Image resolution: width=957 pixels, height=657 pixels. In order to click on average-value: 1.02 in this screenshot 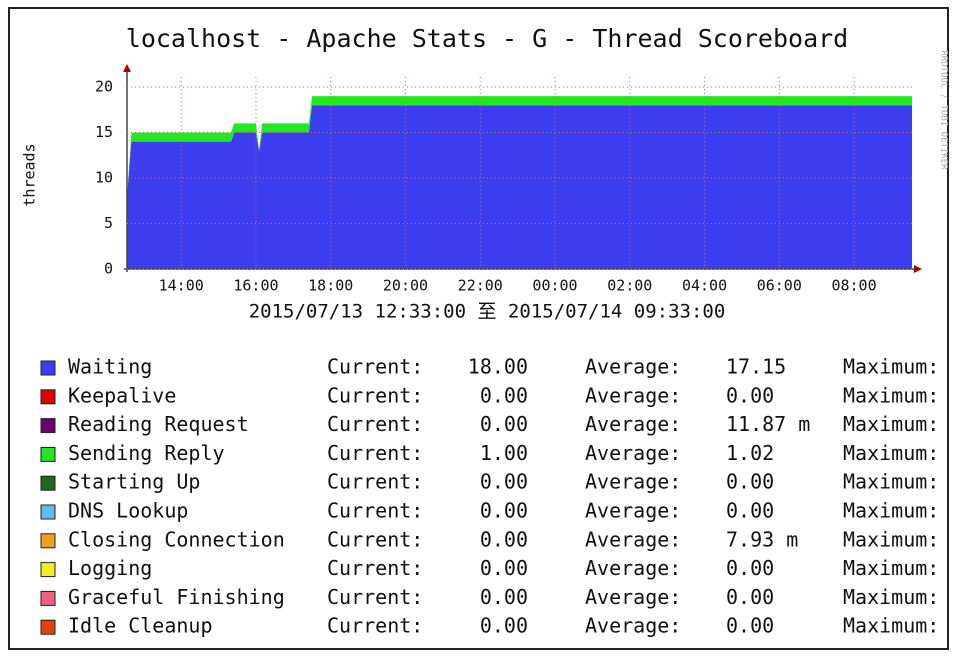, I will do `click(750, 453)`.